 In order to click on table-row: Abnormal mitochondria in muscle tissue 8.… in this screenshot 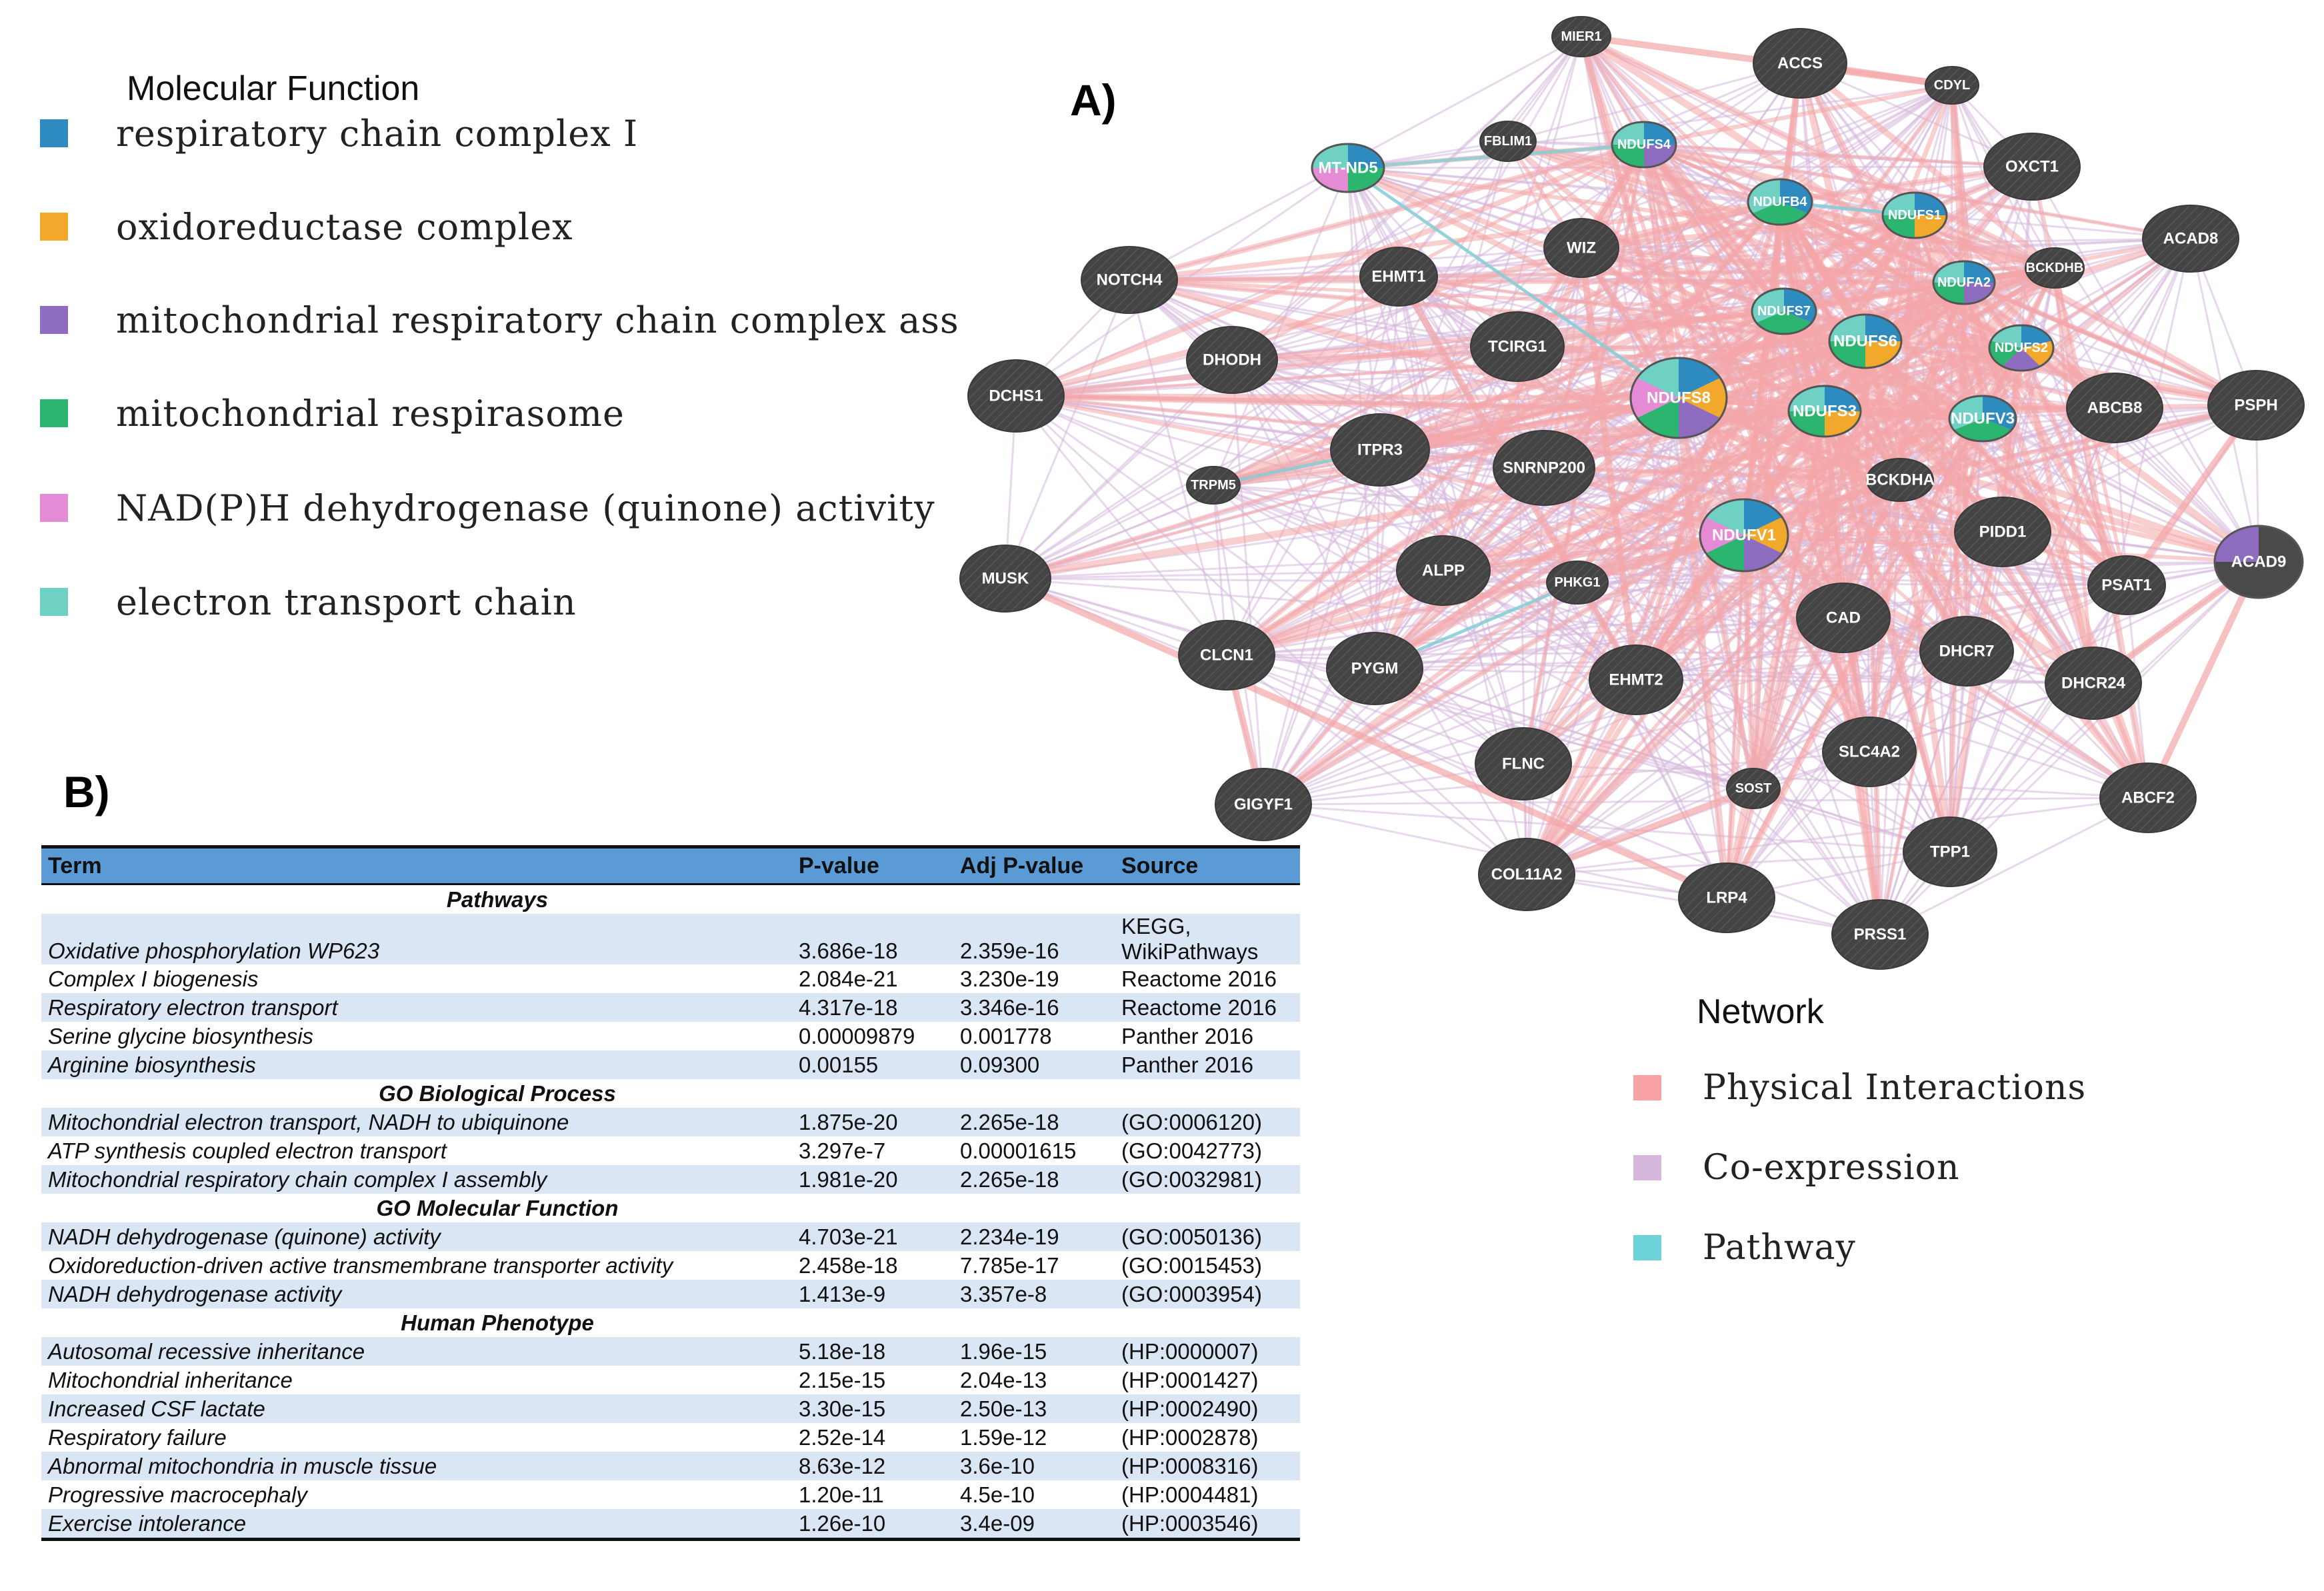, I will do `click(670, 1466)`.